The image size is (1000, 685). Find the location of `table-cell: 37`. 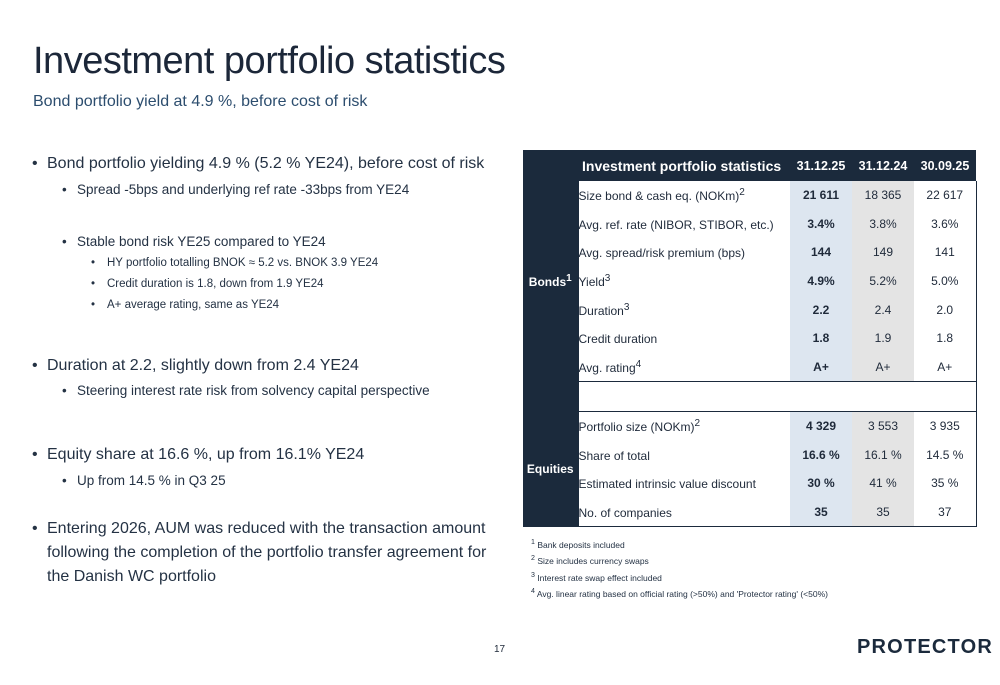

table-cell: 37 is located at coordinates (945, 512).